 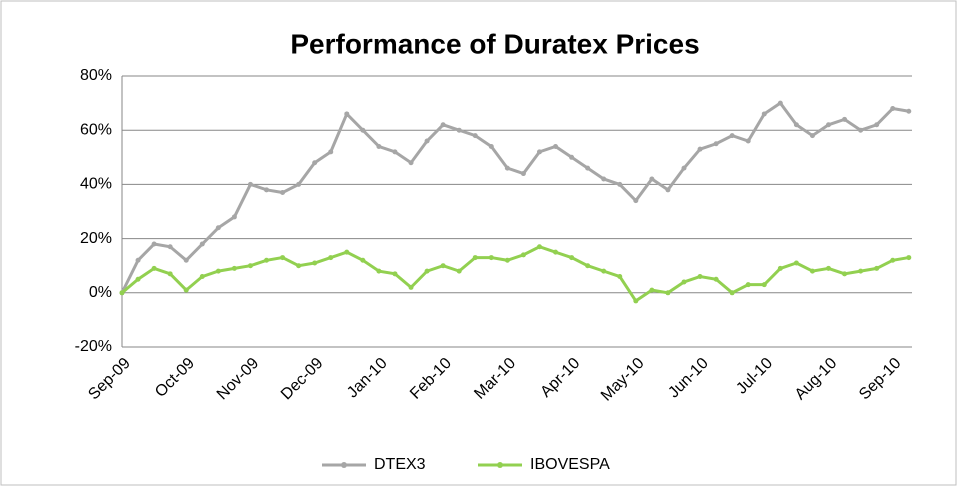 What do you see at coordinates (400, 464) in the screenshot?
I see `legend-label: DTEX3` at bounding box center [400, 464].